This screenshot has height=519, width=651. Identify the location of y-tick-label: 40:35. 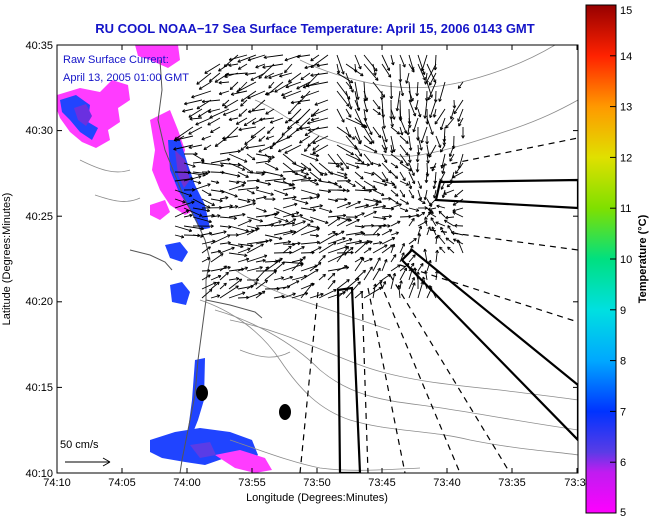
(39, 46).